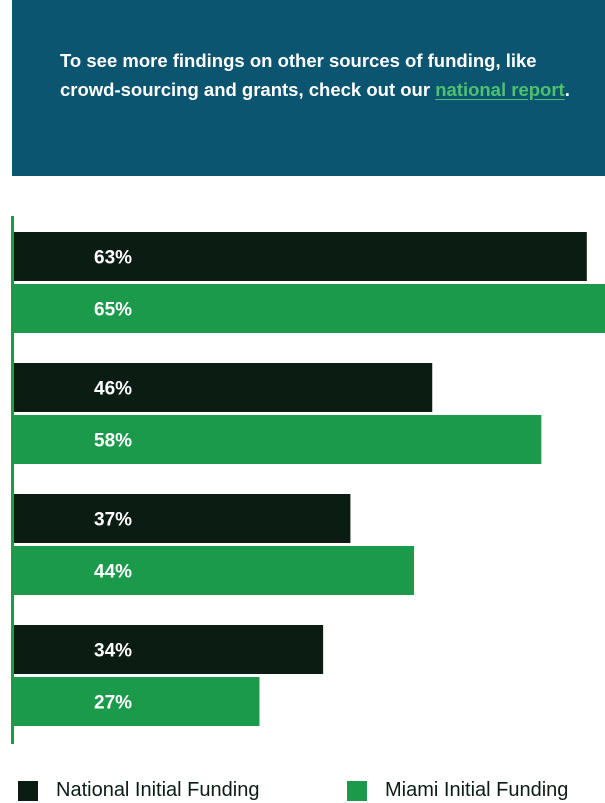 The width and height of the screenshot is (605, 803). What do you see at coordinates (113, 703) in the screenshot?
I see `bar-label-miami-initial-funding-4: 27%` at bounding box center [113, 703].